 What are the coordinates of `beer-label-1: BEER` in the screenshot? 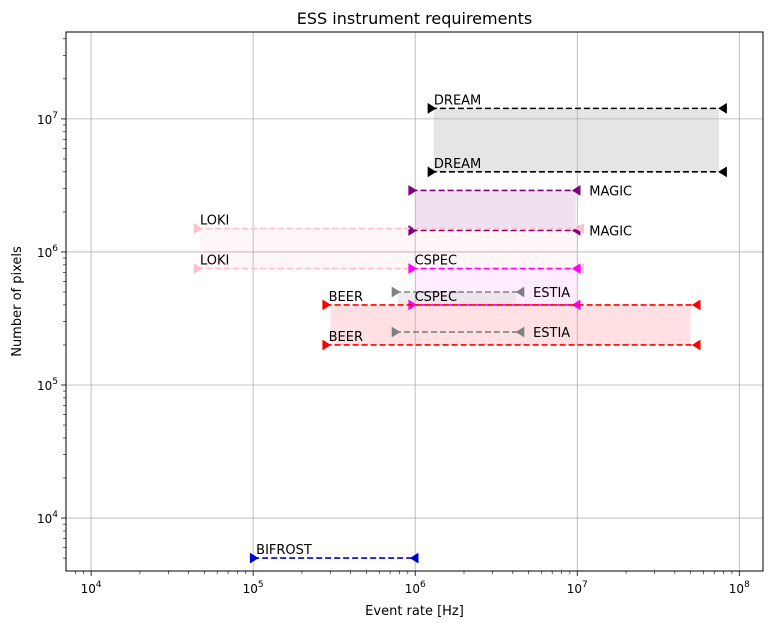 It's located at (346, 297).